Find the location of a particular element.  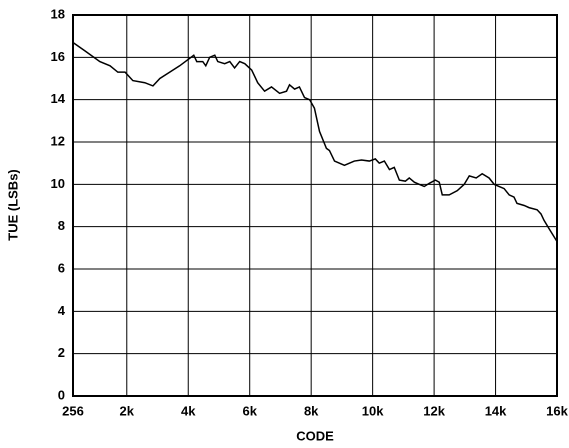

y-tick-label: 6 is located at coordinates (61, 267).